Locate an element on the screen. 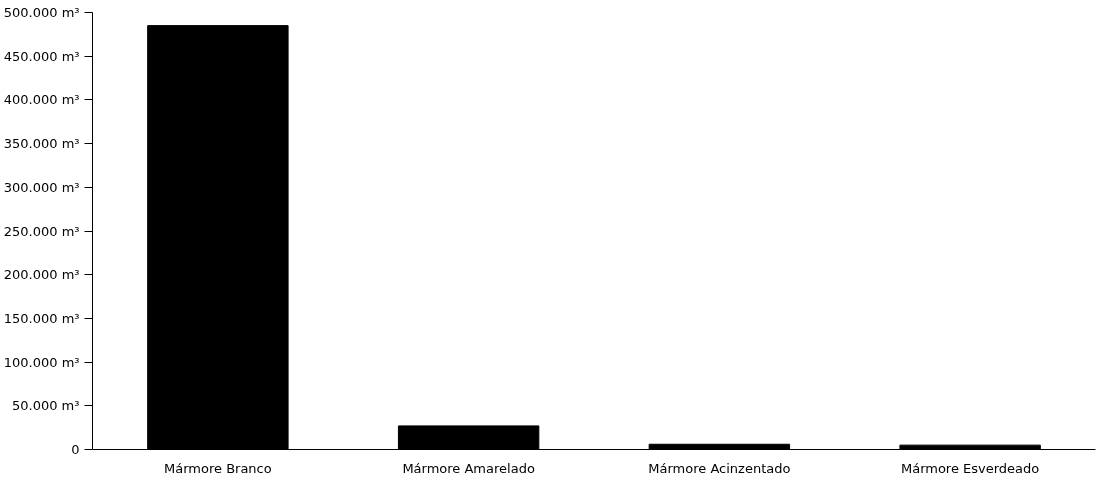  x-tick-label: Mármore Esverdeado is located at coordinates (970, 468).